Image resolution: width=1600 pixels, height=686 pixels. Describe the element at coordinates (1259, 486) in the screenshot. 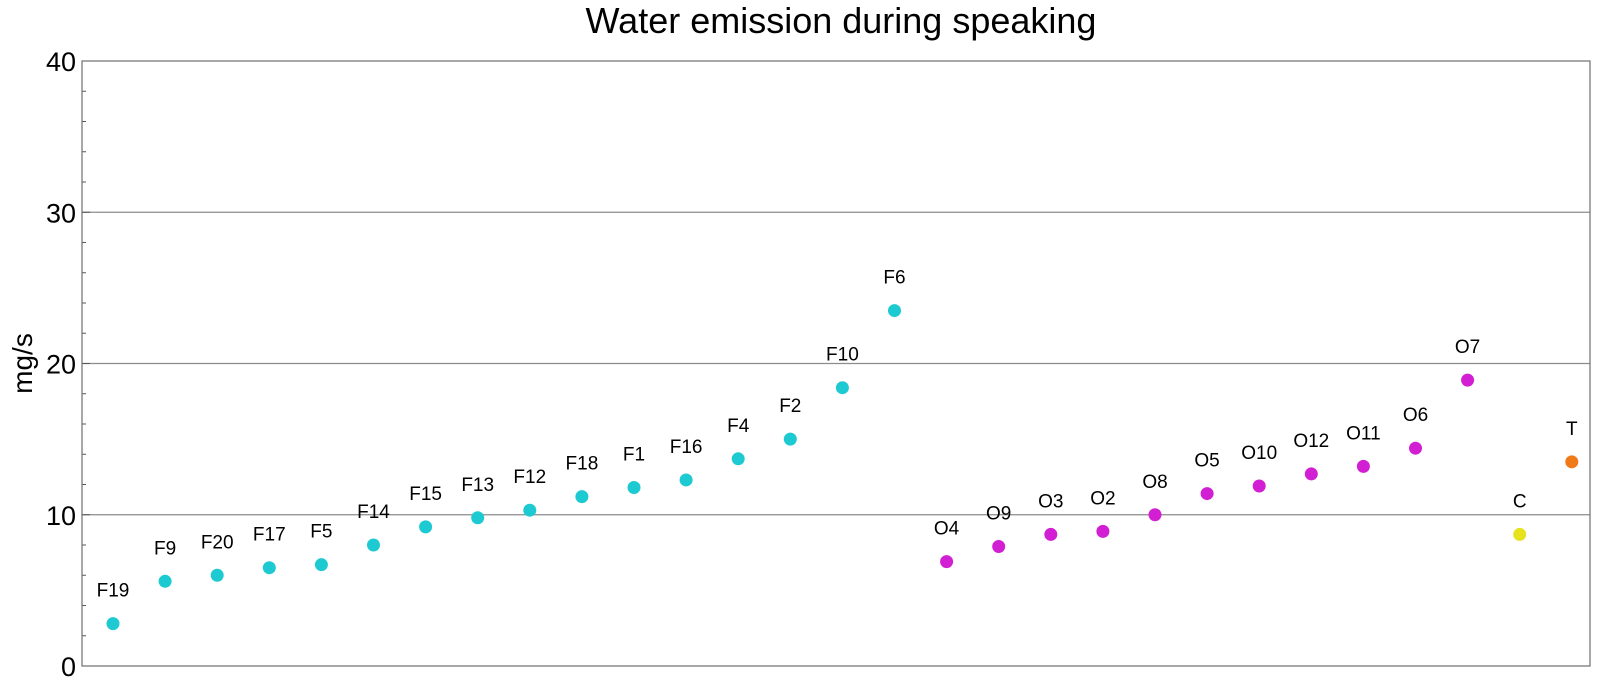

I see `data-point-o10` at that location.